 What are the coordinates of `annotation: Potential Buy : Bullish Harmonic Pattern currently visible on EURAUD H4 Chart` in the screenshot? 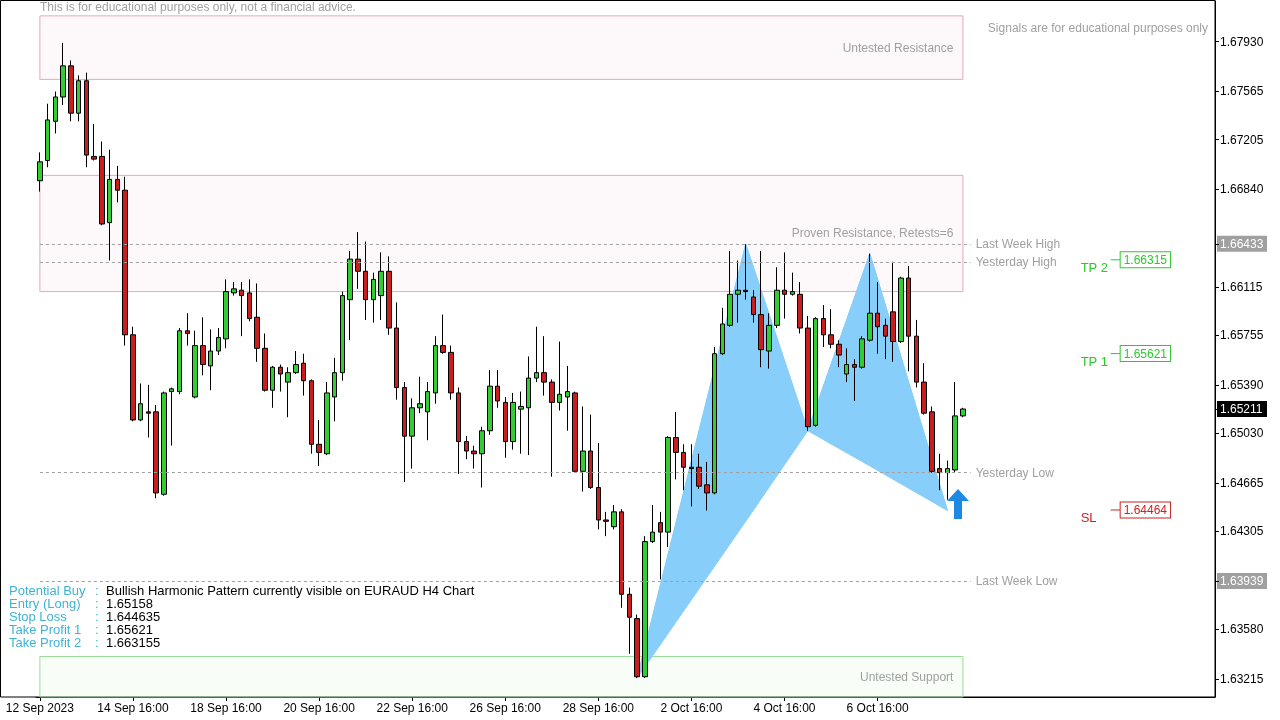 It's located at (242, 590).